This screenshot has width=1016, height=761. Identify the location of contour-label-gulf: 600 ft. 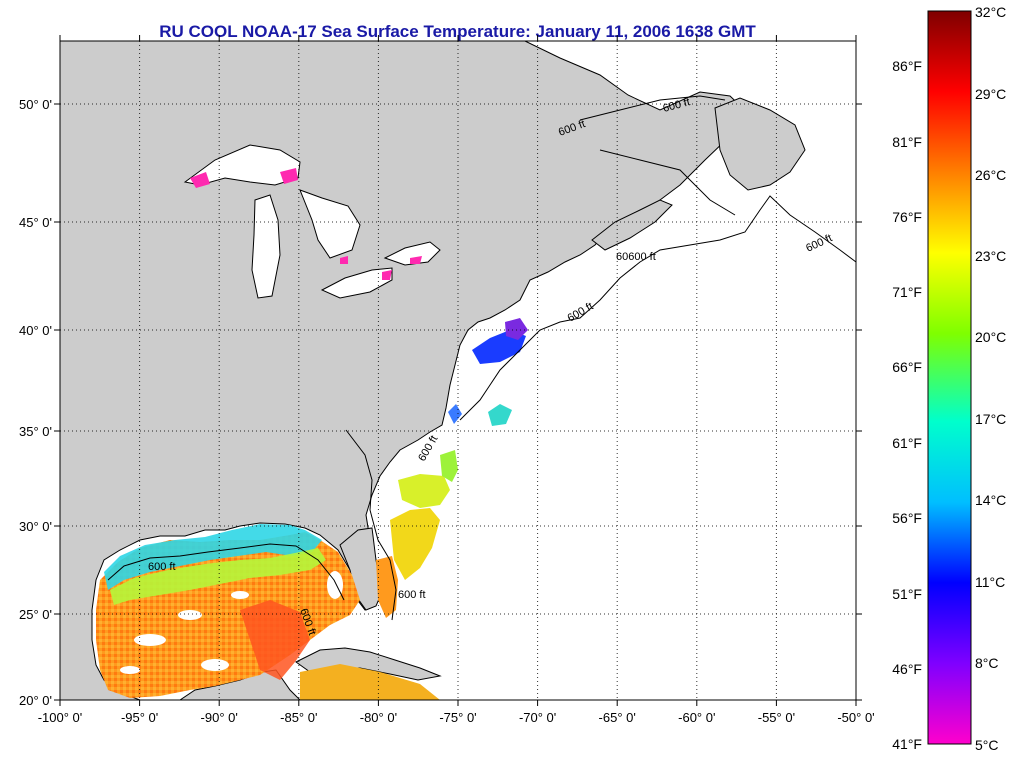
(162, 567).